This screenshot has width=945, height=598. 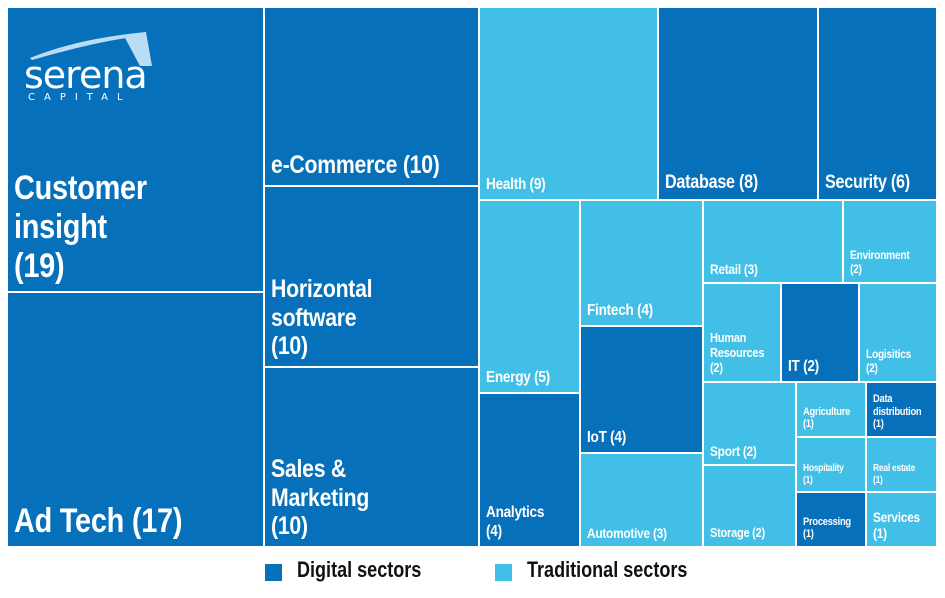 I want to click on treemap-cell-logisitics: Logisitics (2), so click(x=898, y=332).